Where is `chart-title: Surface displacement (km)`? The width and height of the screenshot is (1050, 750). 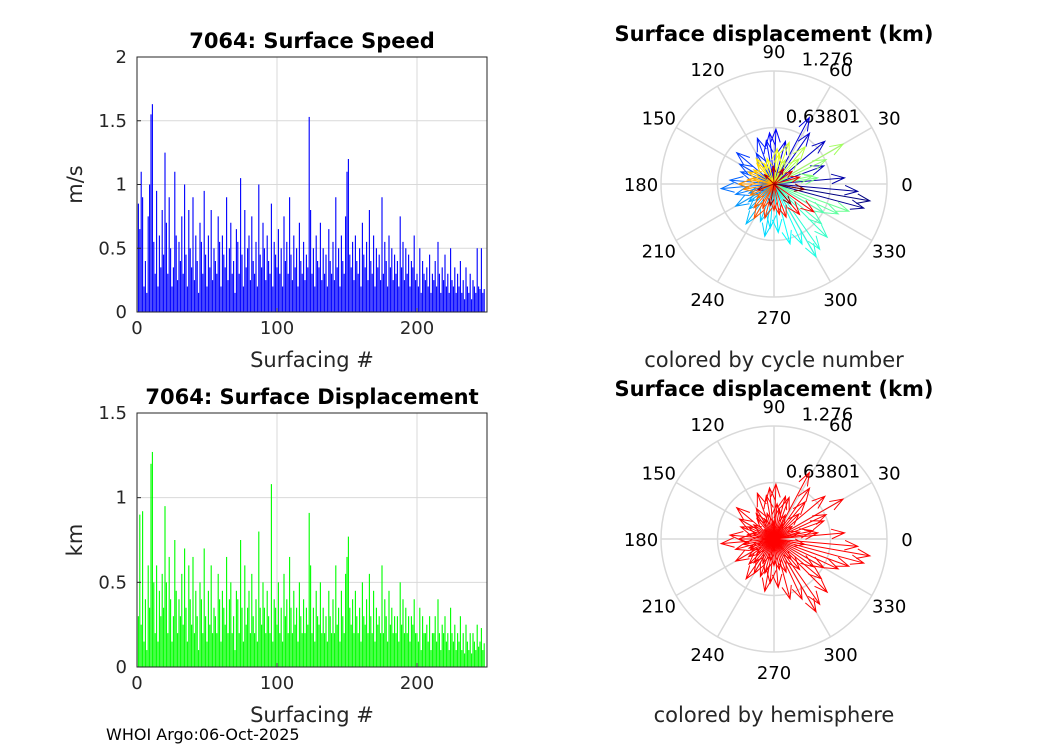
chart-title: Surface displacement (km) is located at coordinates (773, 34).